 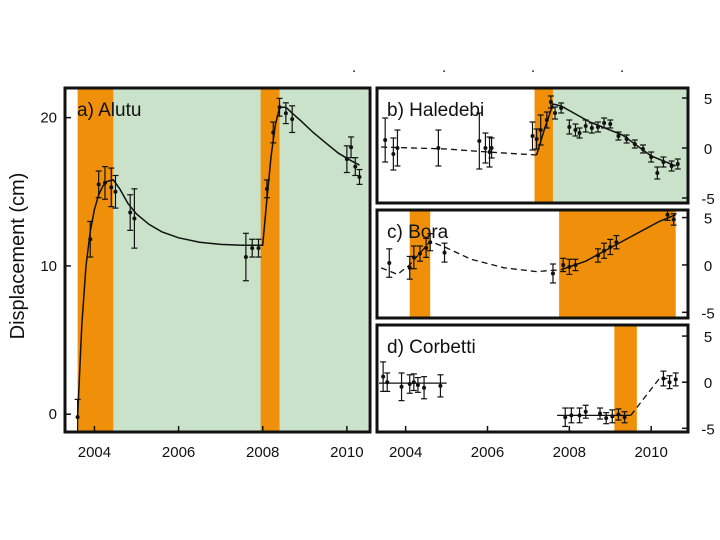 What do you see at coordinates (487, 452) in the screenshot?
I see `x-tick-label: 2006` at bounding box center [487, 452].